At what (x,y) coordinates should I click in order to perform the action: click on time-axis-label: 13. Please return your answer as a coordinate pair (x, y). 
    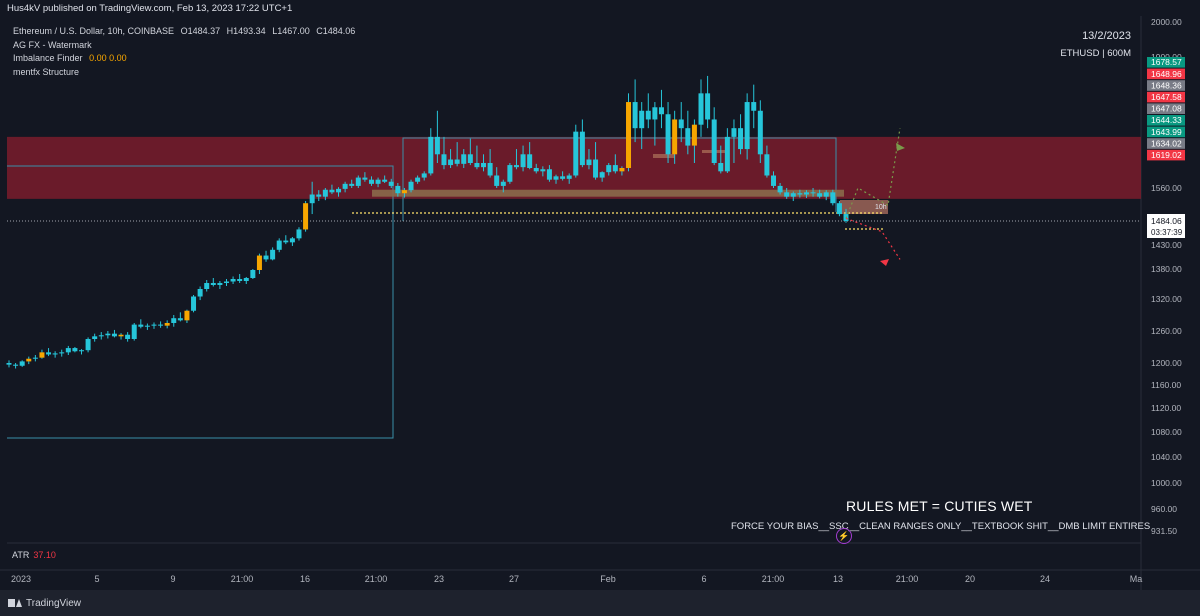
    Looking at the image, I should click on (838, 579).